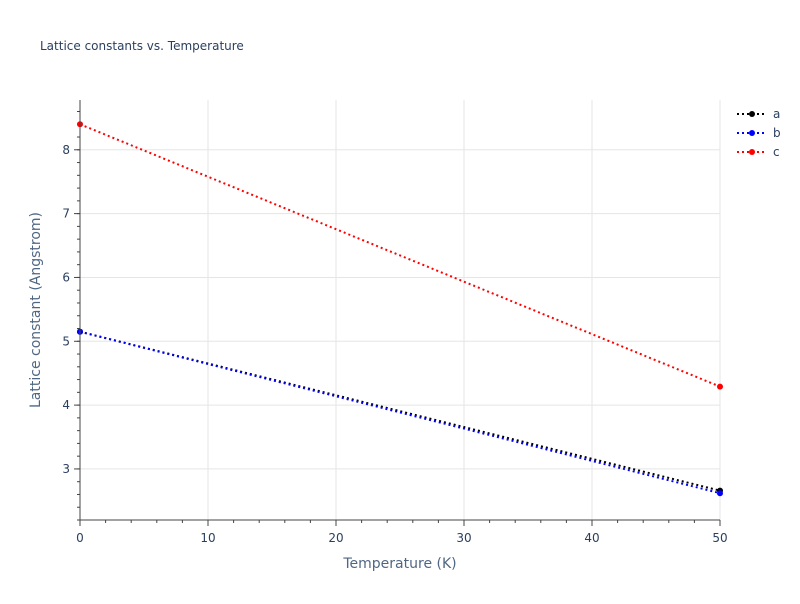 This screenshot has width=800, height=604. I want to click on y-tick-label: 8, so click(66, 150).